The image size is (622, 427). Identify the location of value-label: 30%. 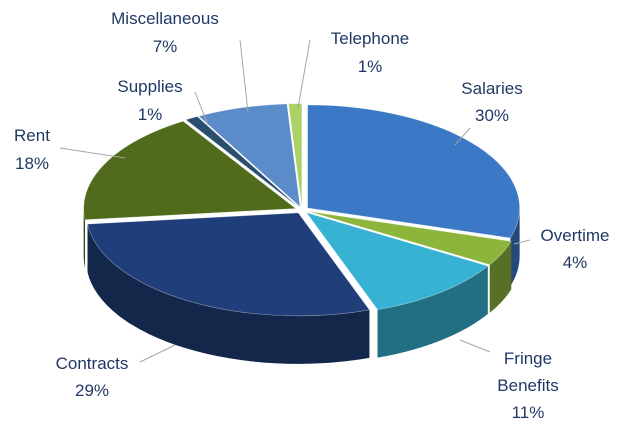
(492, 115).